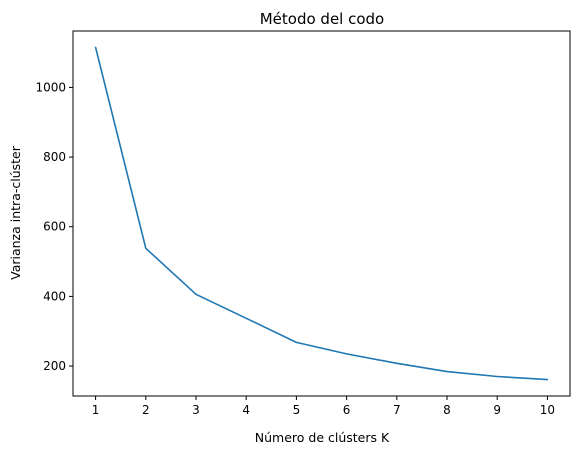 Image resolution: width=580 pixels, height=460 pixels. What do you see at coordinates (54, 157) in the screenshot?
I see `y-tick-label: 800` at bounding box center [54, 157].